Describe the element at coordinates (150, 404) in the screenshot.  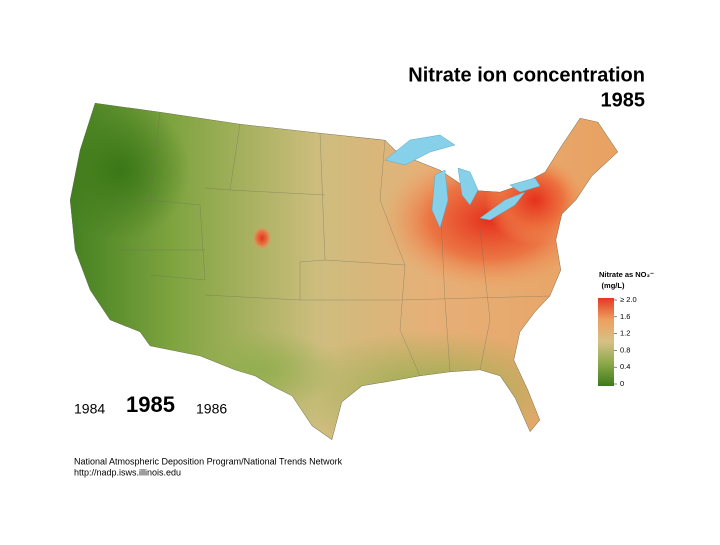
I see `year-current: 1985` at that location.